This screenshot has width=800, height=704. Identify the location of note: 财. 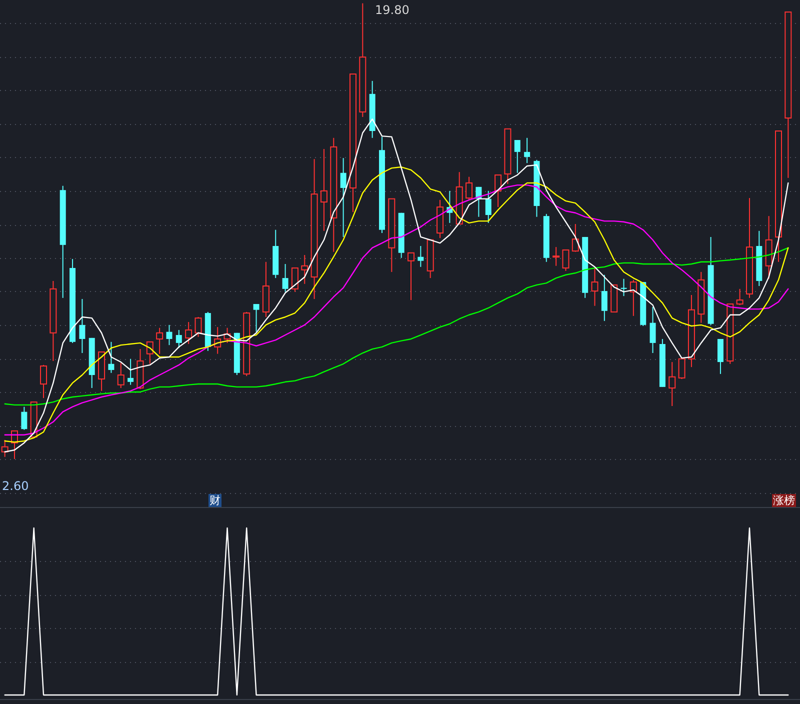
(215, 500).